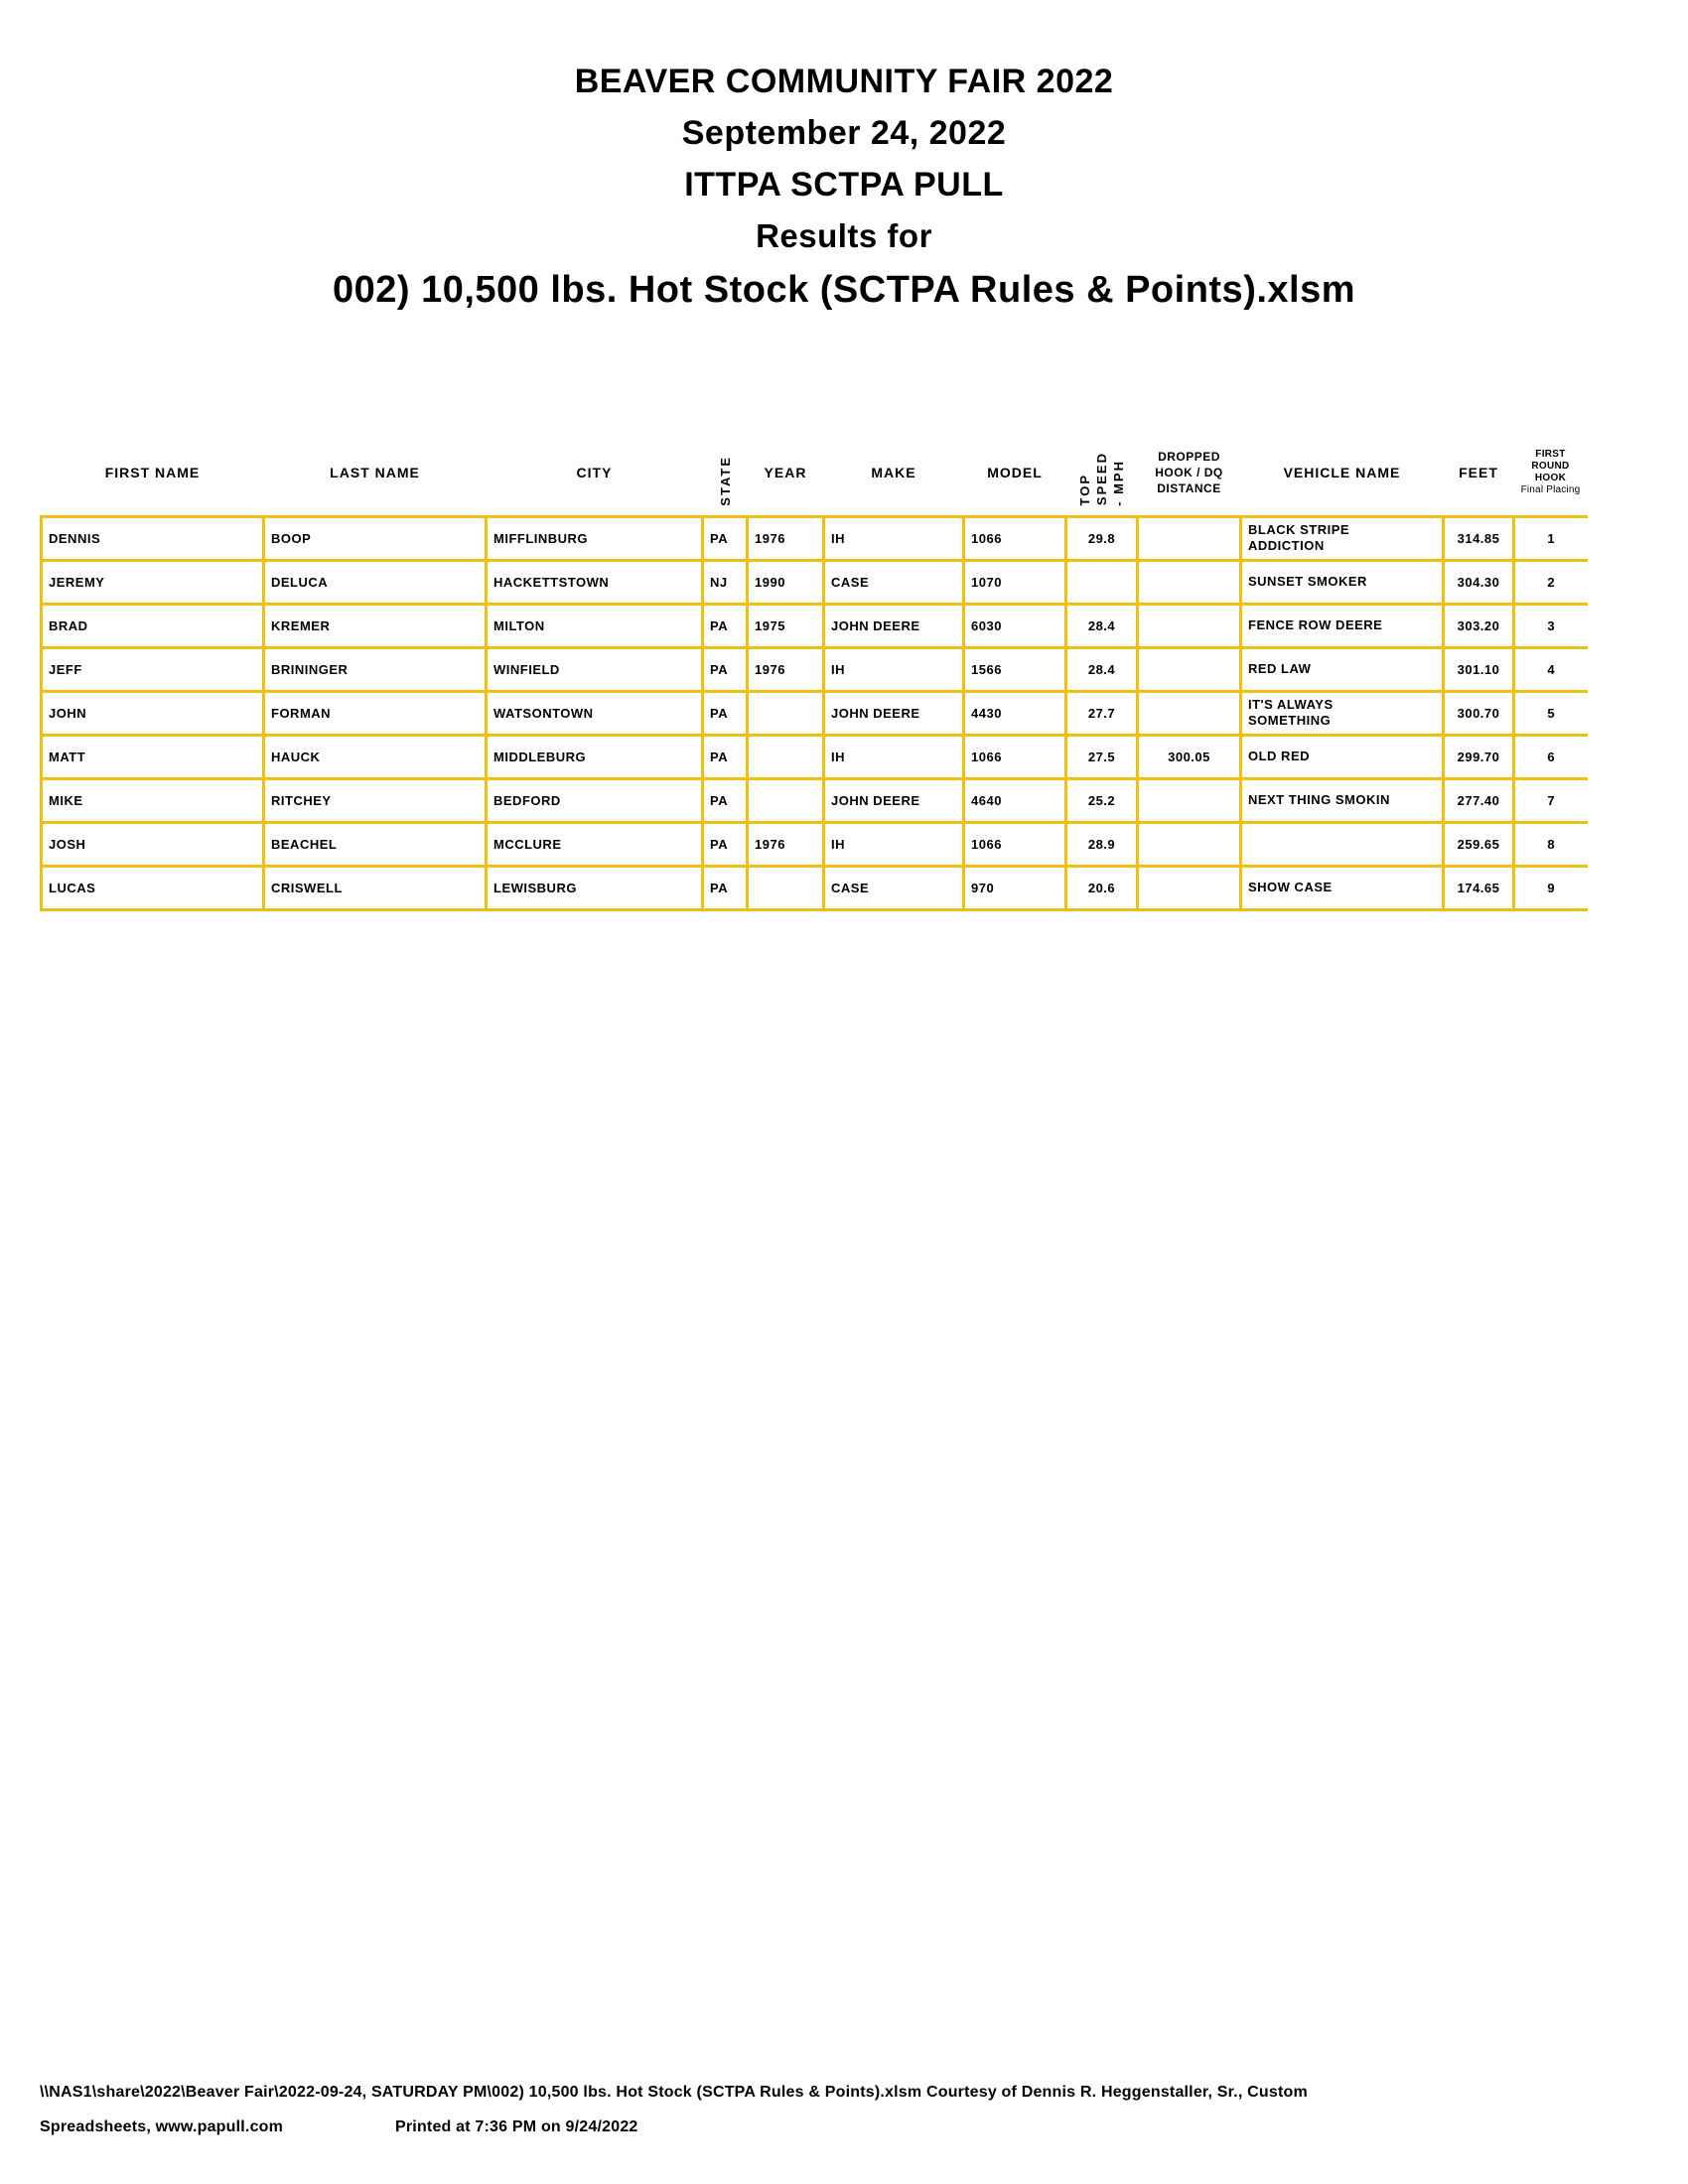 Image resolution: width=1688 pixels, height=2184 pixels. I want to click on vehicle-name-text: BLACK STRIPE ADDICTION, so click(1299, 537).